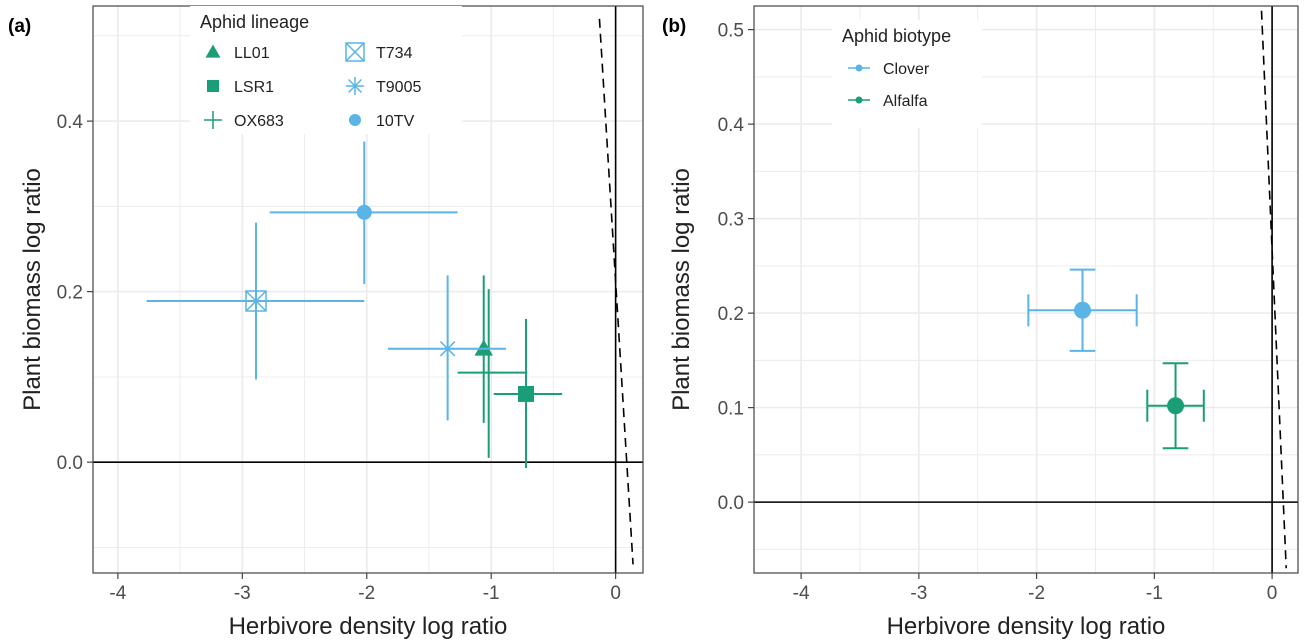  I want to click on legend-label-lsr1: LSR1, so click(254, 87).